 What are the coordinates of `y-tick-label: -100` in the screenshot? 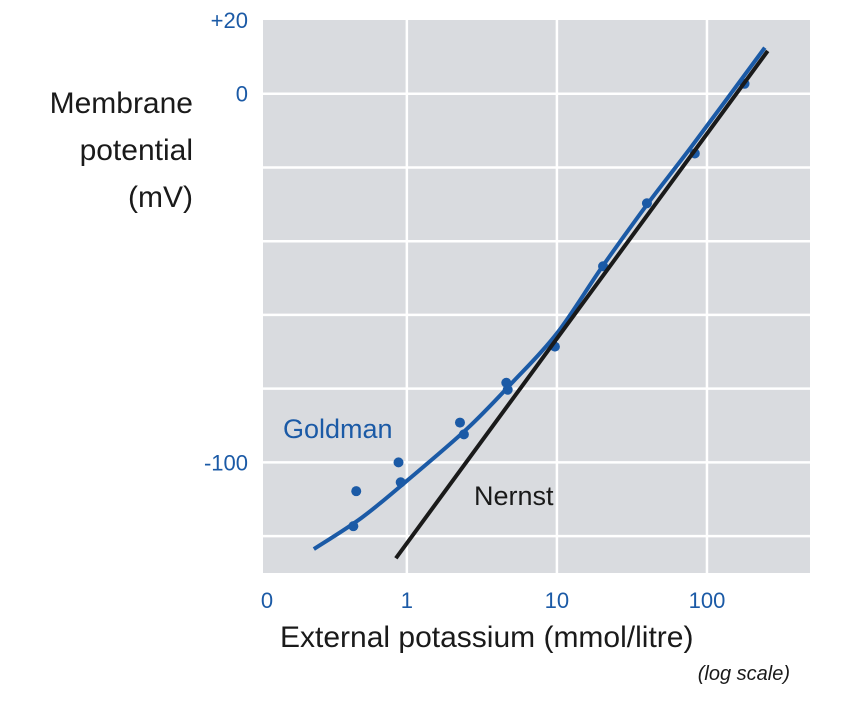 It's located at (226, 462).